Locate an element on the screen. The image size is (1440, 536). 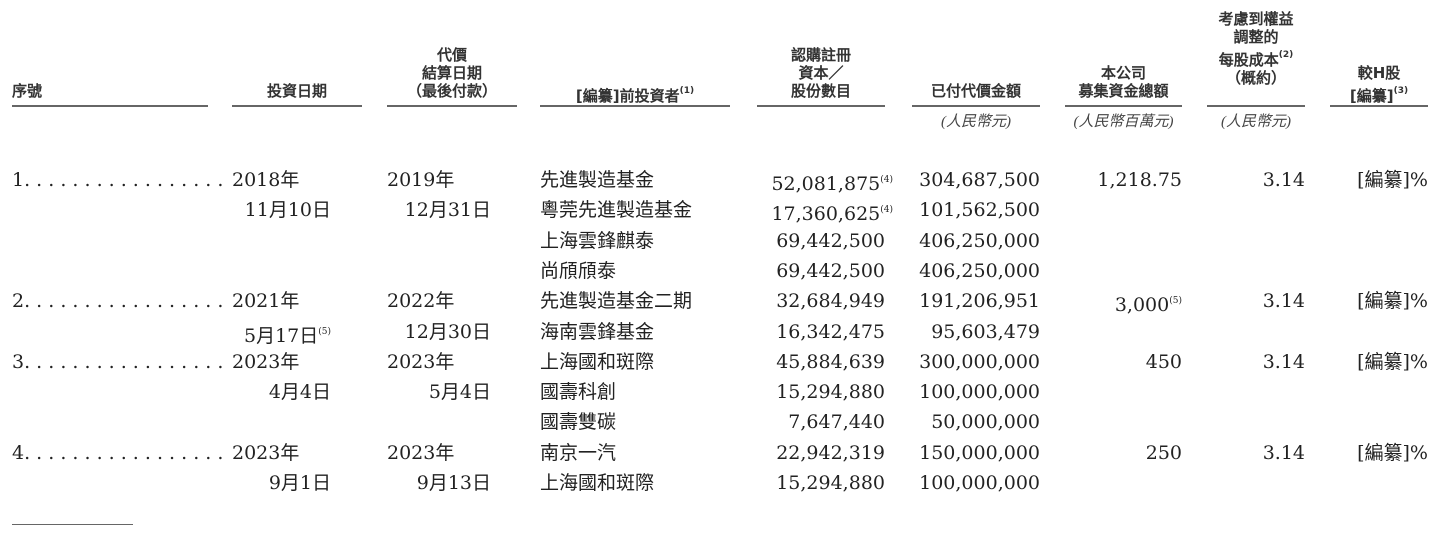
investor-name-text: 先進製造基金二期 is located at coordinates (616, 301).